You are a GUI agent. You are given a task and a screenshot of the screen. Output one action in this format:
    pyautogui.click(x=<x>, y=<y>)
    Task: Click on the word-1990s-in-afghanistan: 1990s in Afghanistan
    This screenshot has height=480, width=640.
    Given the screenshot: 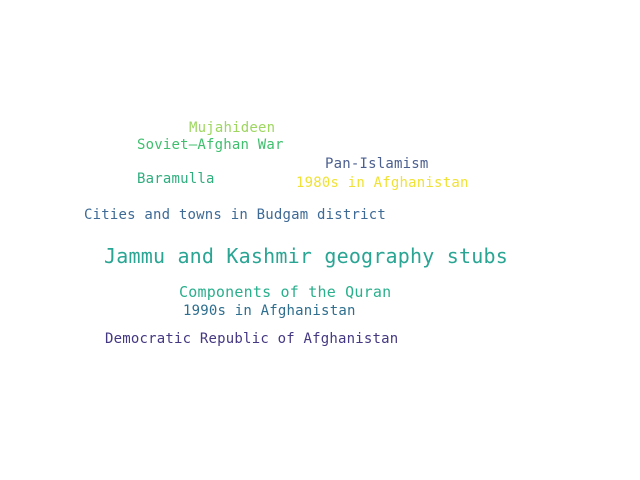 What is the action you would take?
    pyautogui.click(x=269, y=311)
    